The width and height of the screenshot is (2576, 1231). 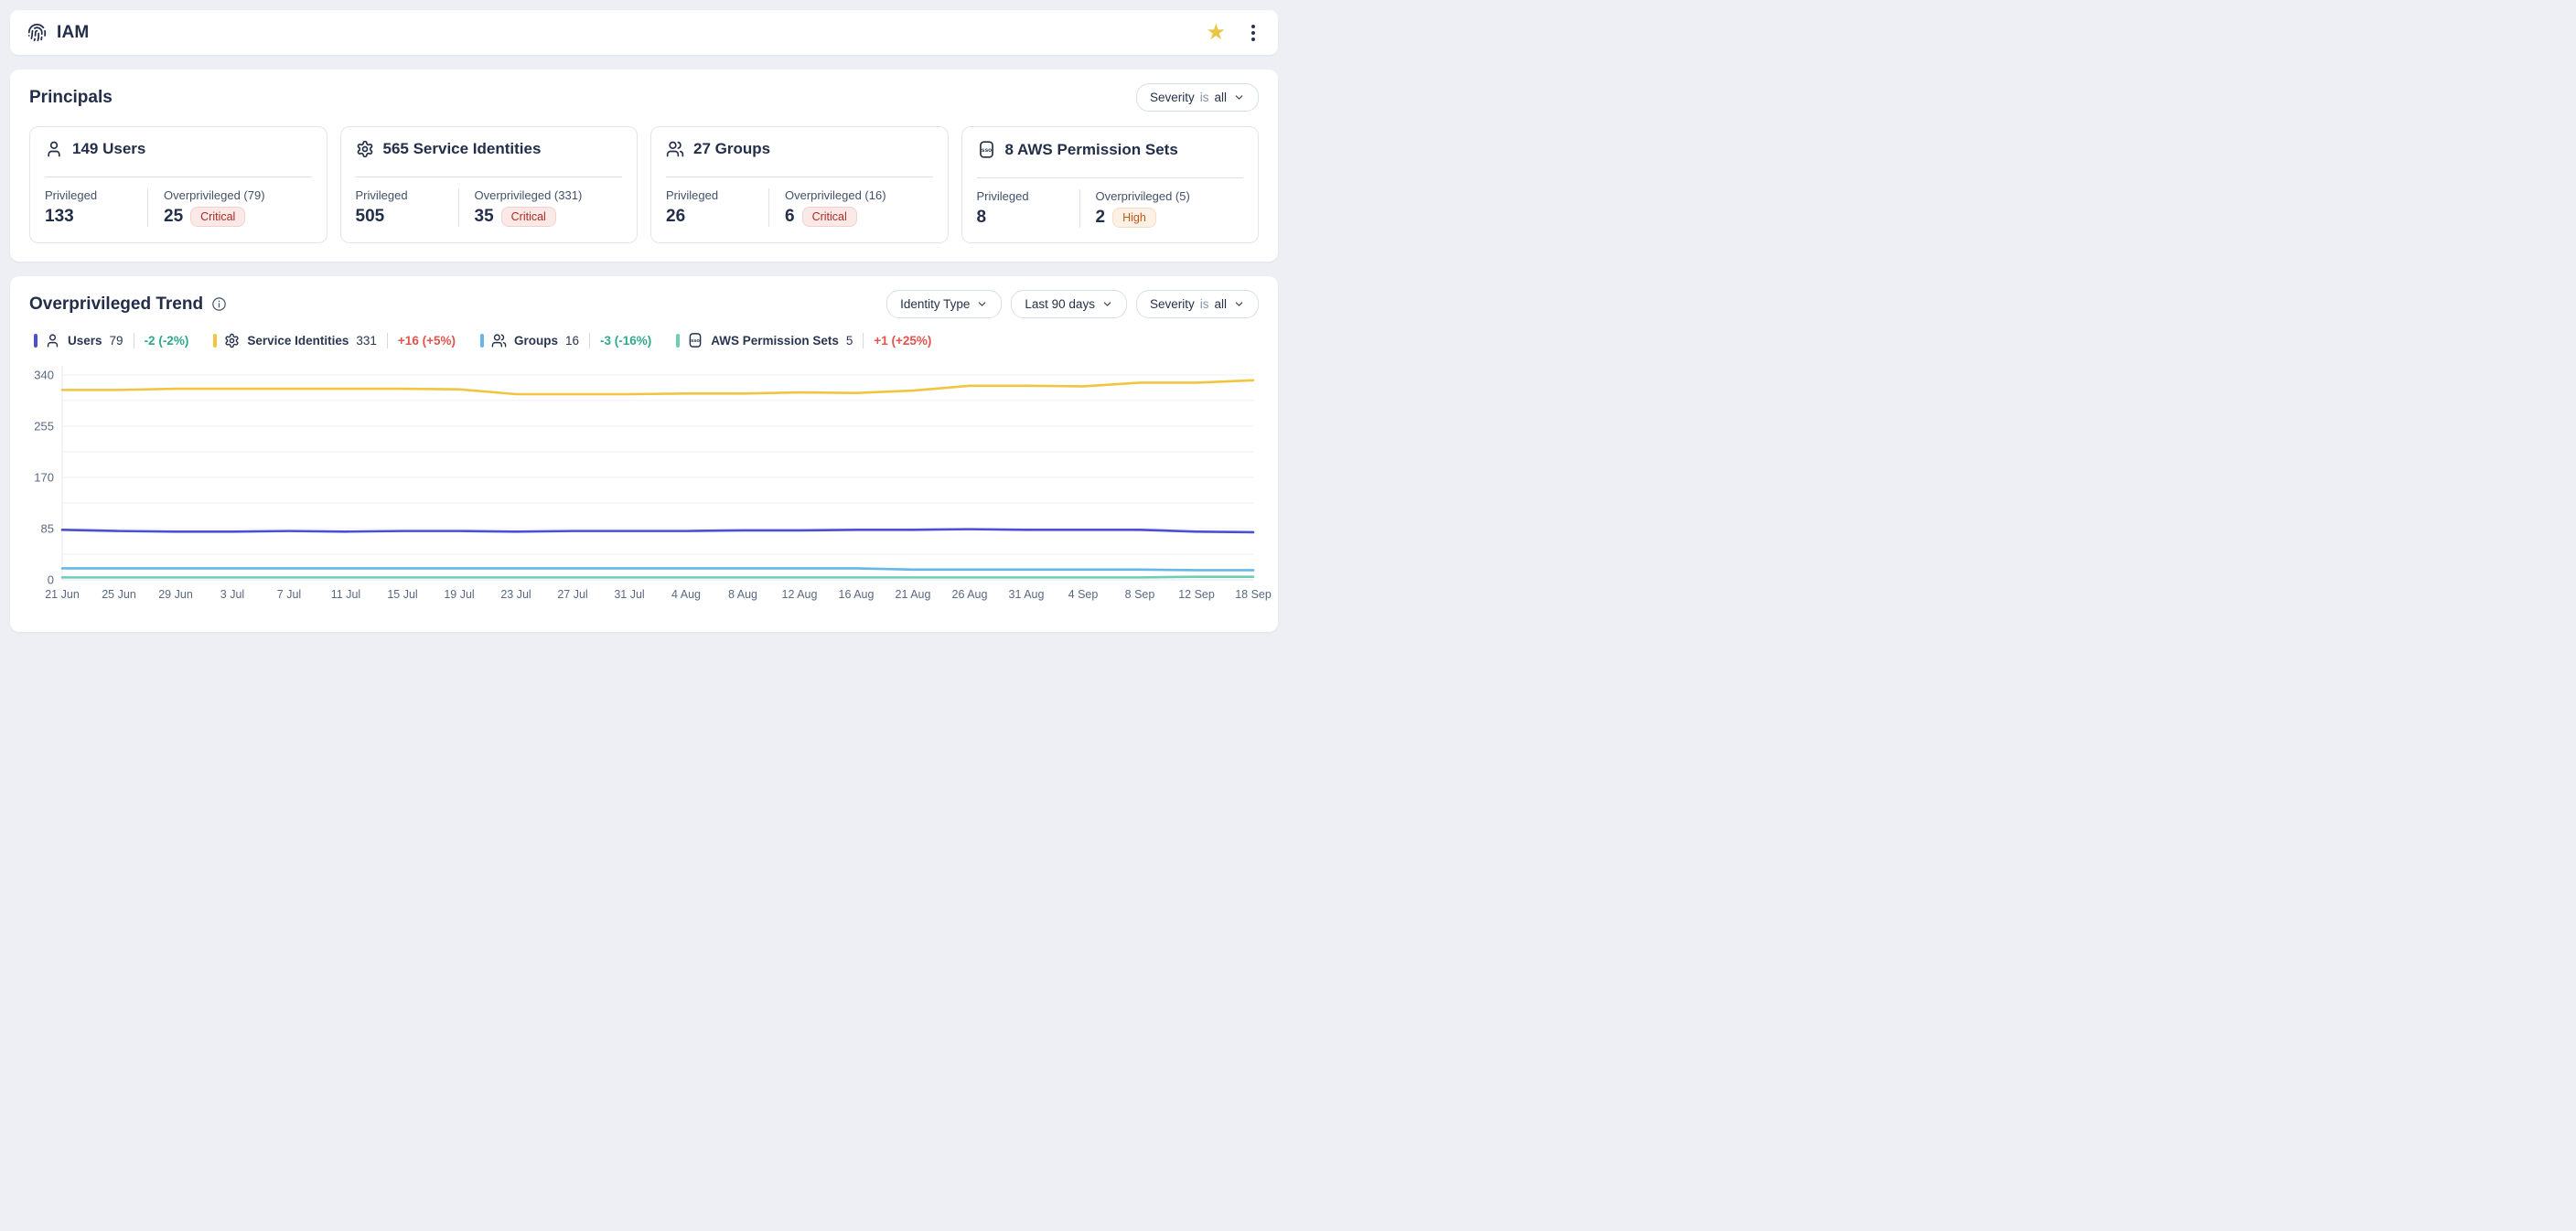 I want to click on privileged-value: 26, so click(x=676, y=216).